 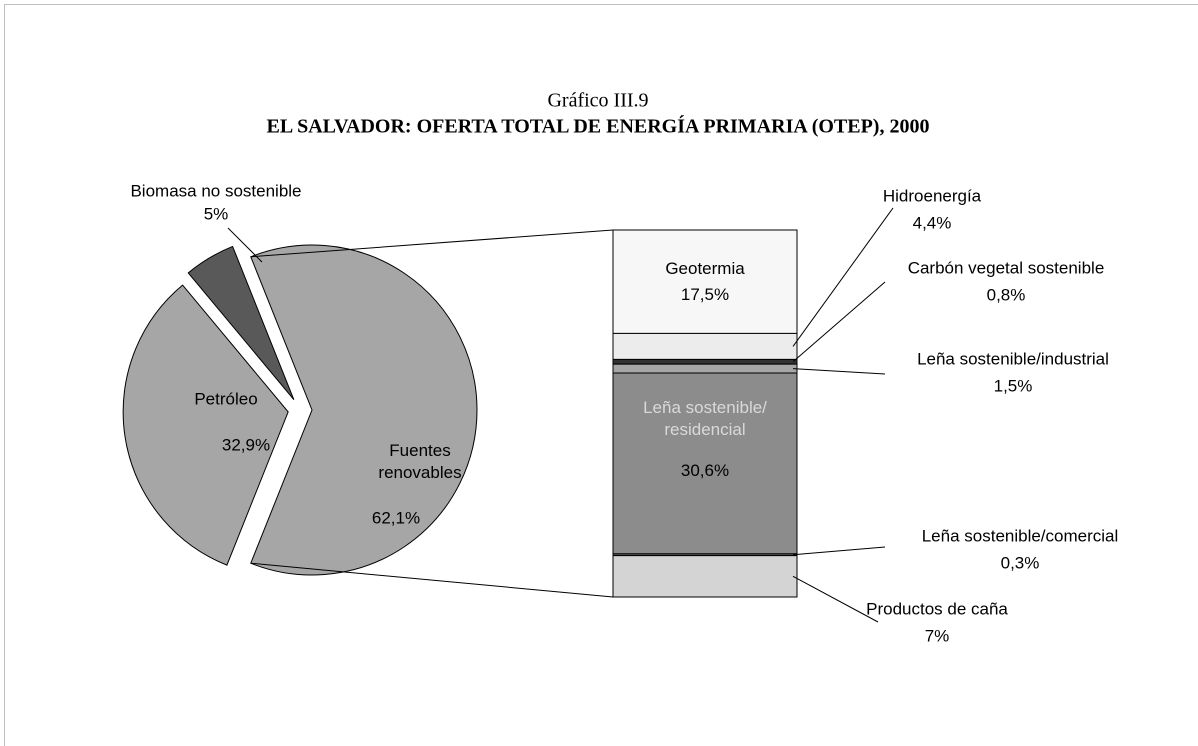 What do you see at coordinates (396, 517) in the screenshot?
I see `pie-value-label: 62,1%` at bounding box center [396, 517].